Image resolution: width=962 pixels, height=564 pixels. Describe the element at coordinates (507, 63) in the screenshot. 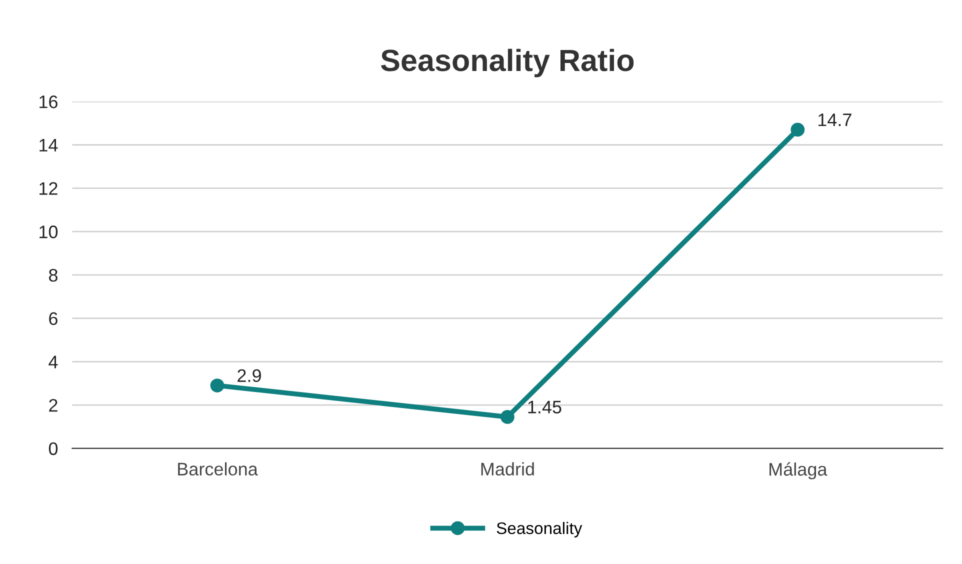

I see `chart-title: Seasonality Ratio` at that location.